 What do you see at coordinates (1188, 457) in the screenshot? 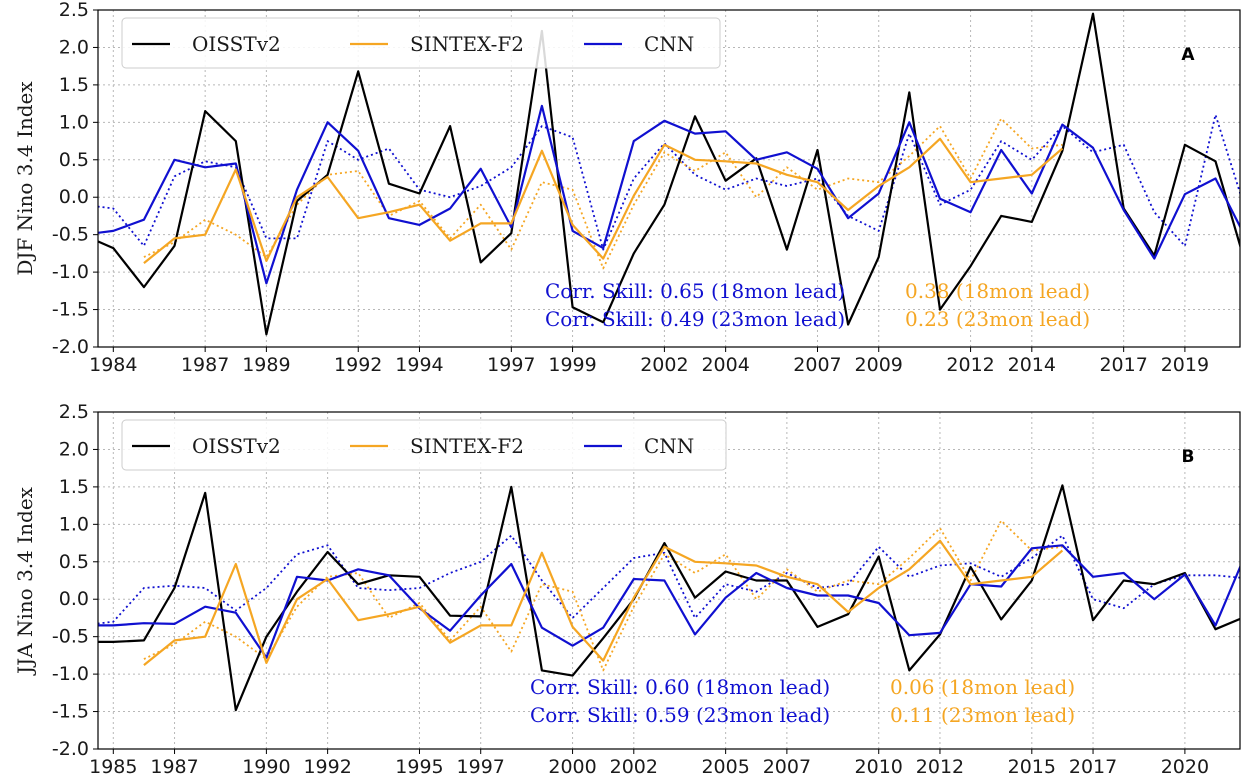
I see `panel-label: B` at bounding box center [1188, 457].